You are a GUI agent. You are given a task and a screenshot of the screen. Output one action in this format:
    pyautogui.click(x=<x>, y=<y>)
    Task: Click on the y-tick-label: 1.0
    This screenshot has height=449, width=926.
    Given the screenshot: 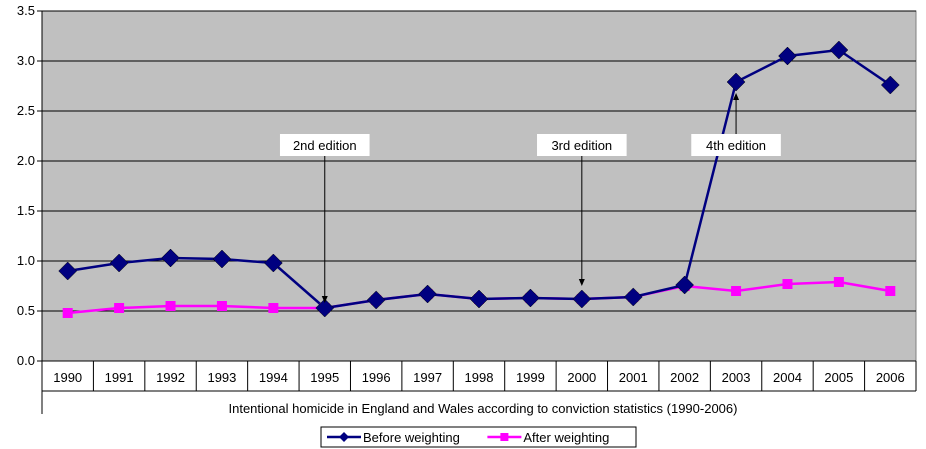 What is the action you would take?
    pyautogui.click(x=26, y=260)
    